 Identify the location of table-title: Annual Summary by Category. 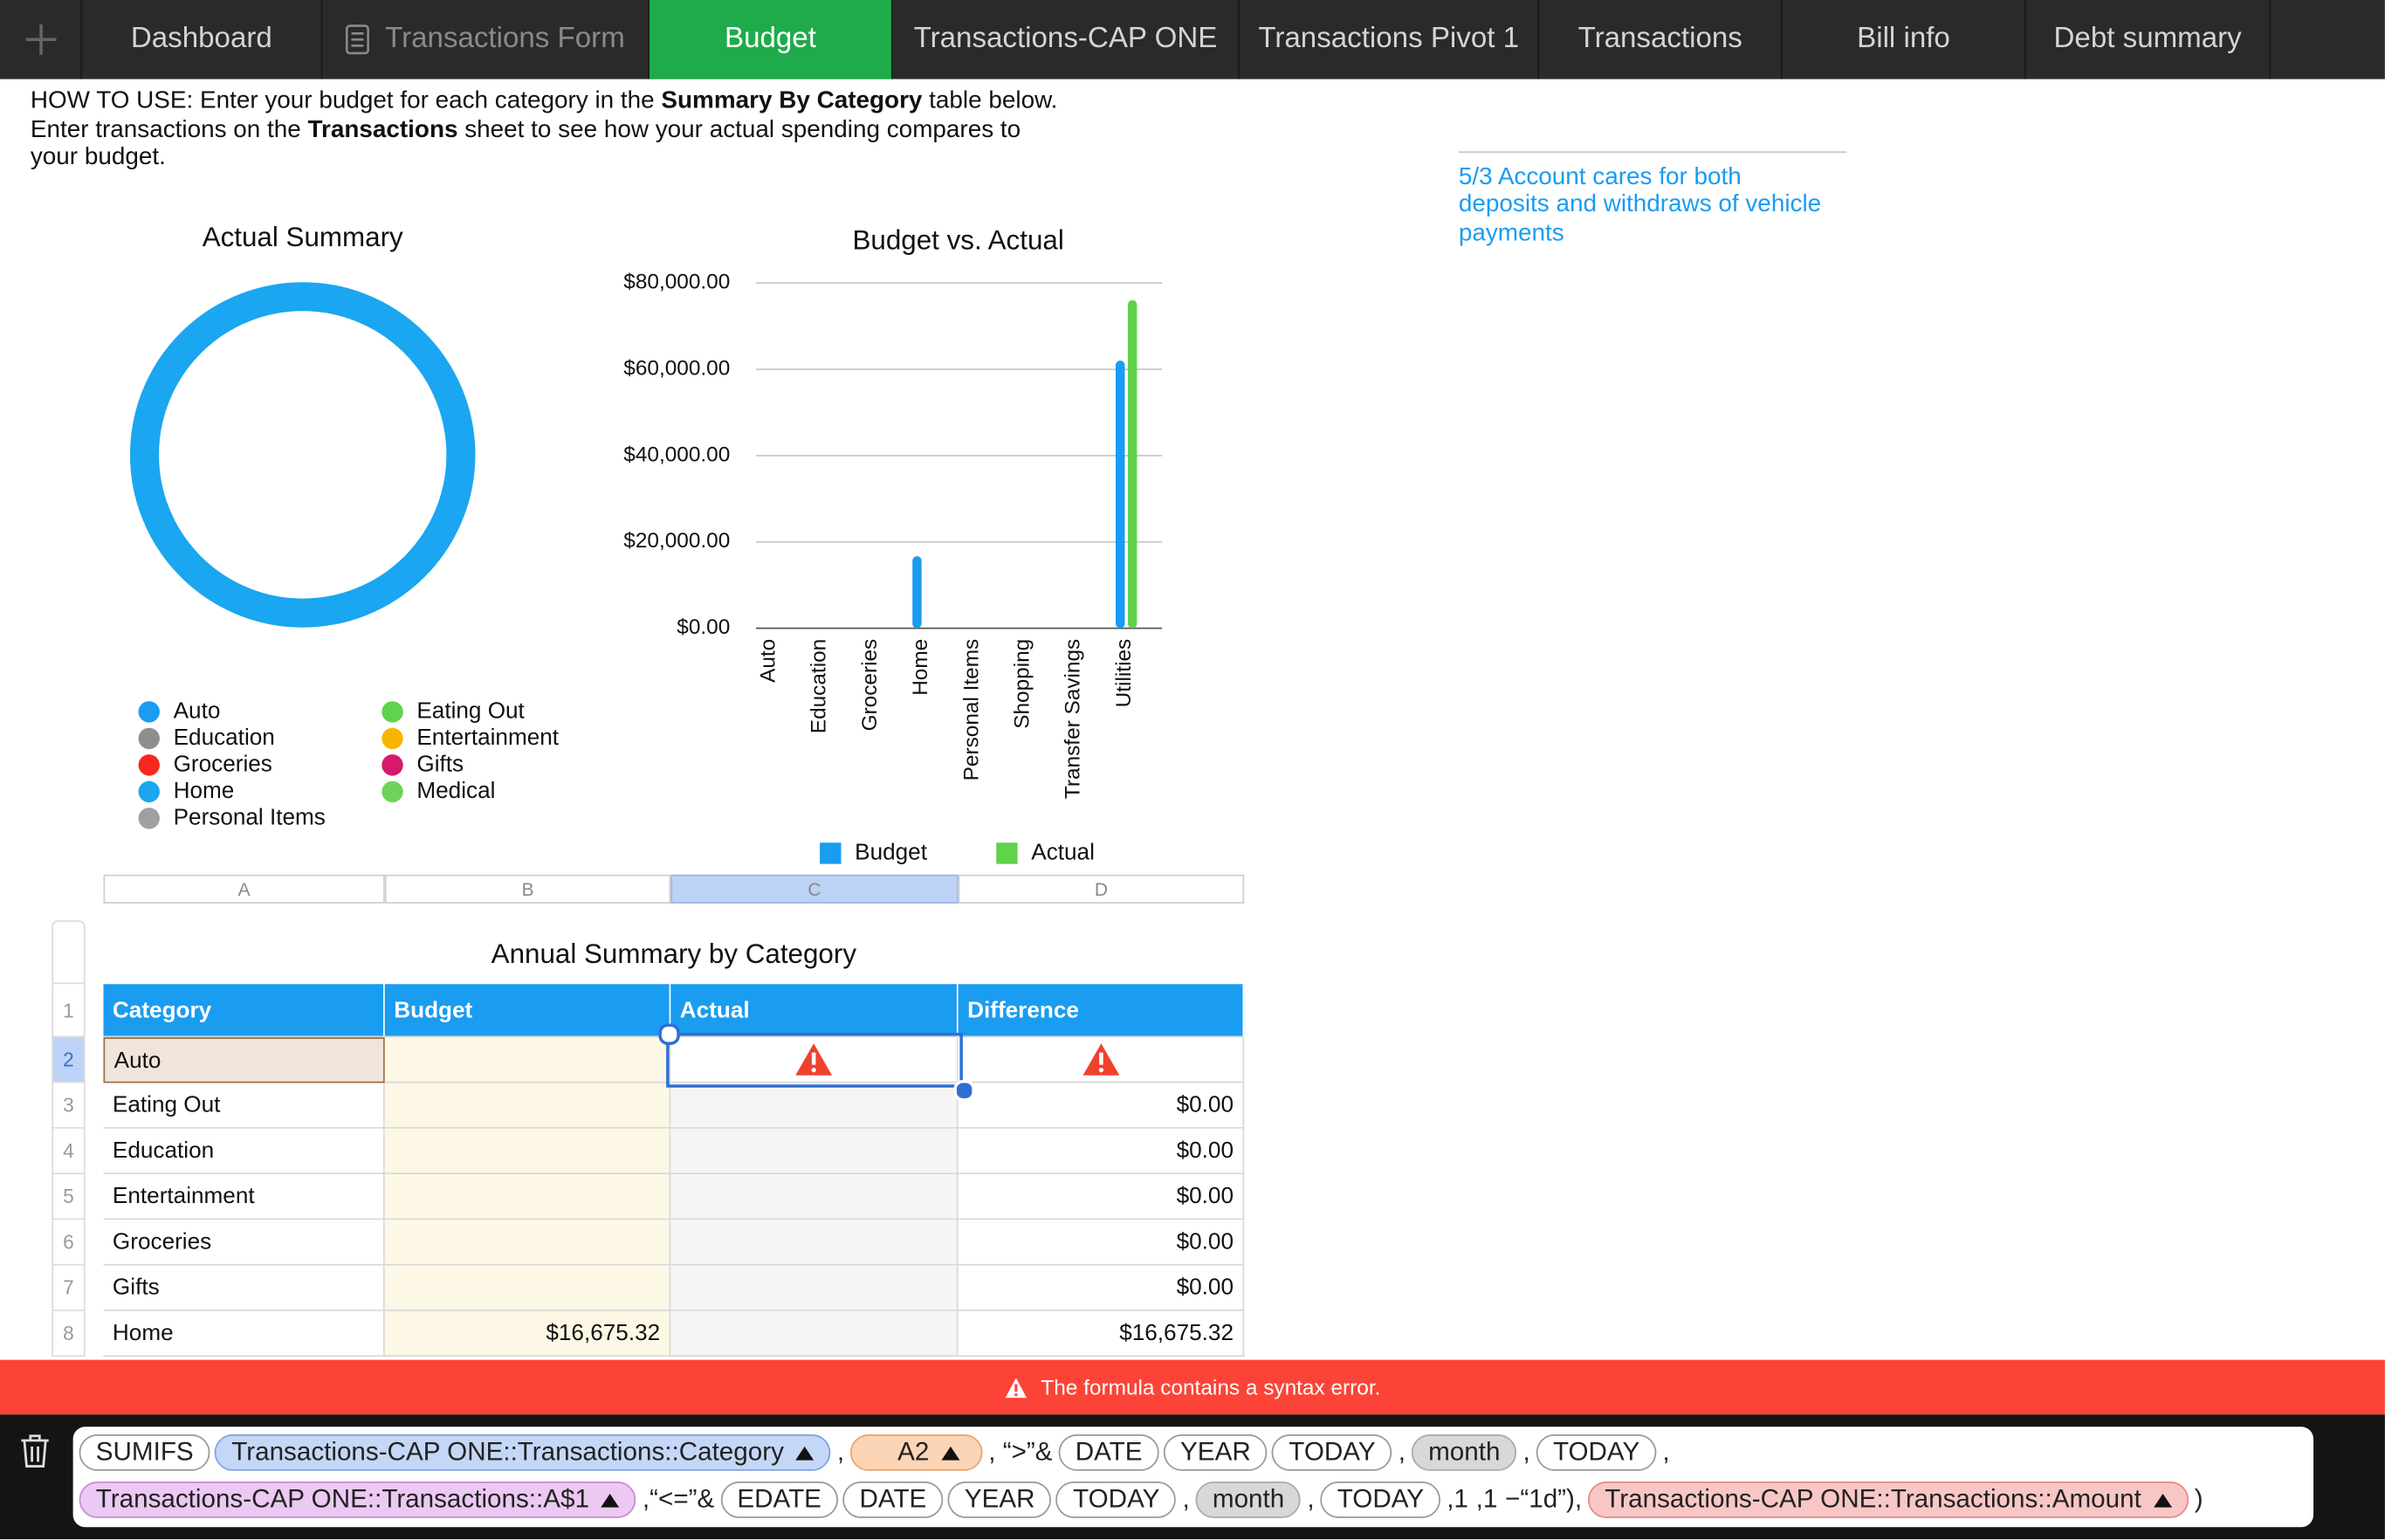
(673, 953).